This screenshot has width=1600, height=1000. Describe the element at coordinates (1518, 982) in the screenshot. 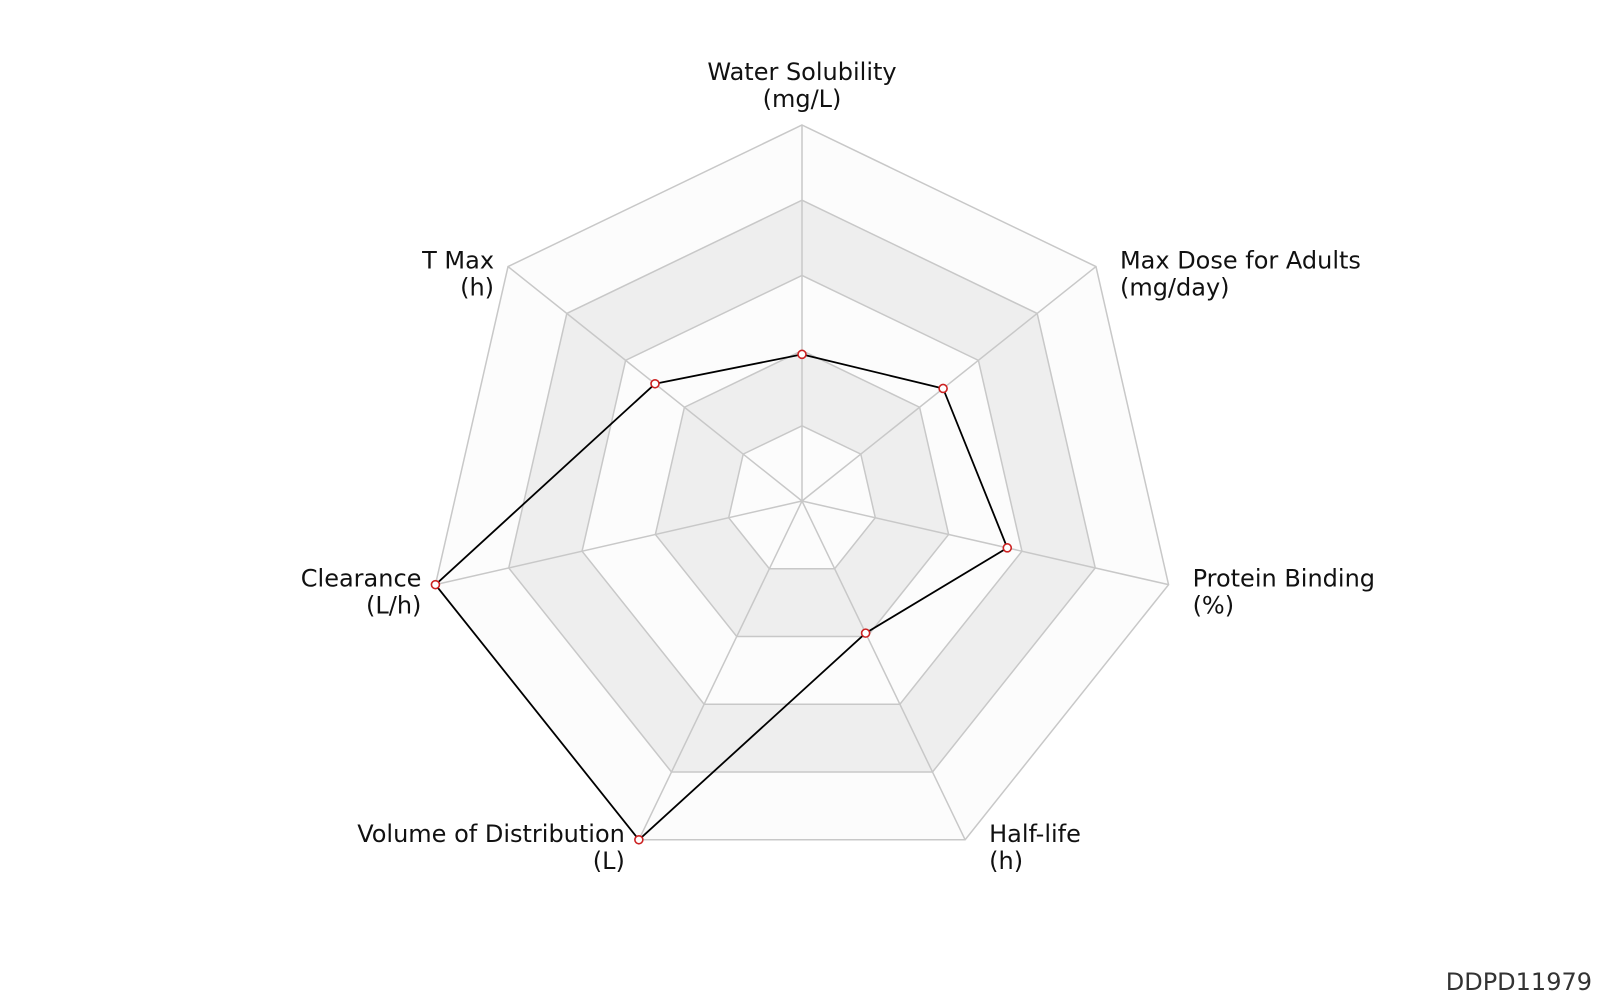

I see `chart-id: DDPD11979` at that location.